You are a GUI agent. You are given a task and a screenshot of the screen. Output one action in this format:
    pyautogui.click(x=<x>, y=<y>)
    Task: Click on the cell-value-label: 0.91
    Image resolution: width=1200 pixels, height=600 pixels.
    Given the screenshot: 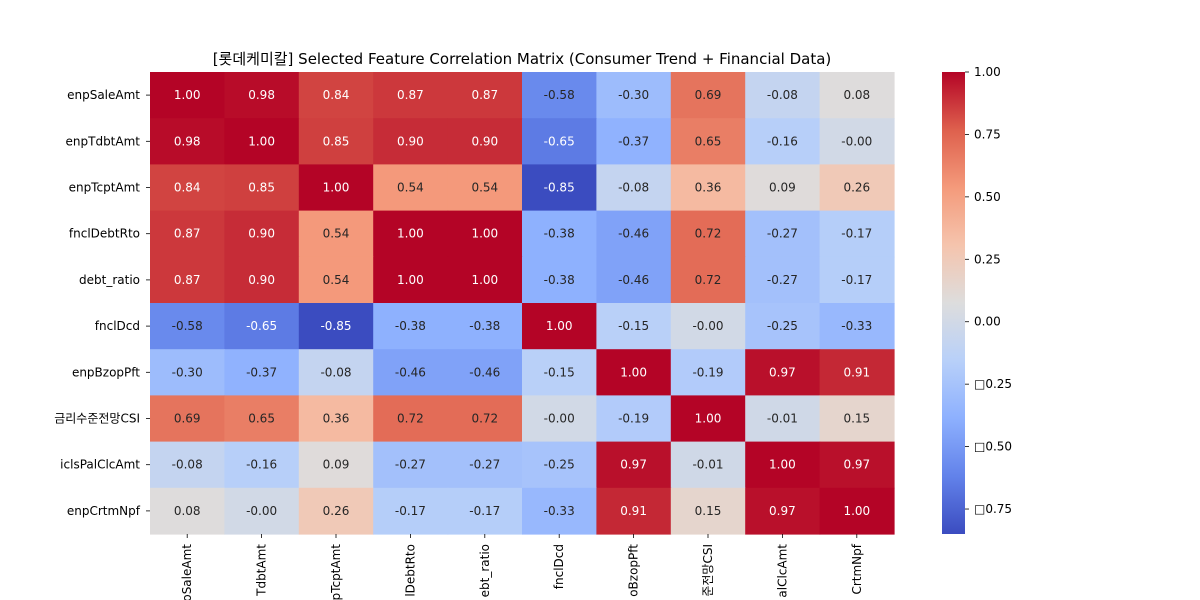 What is the action you would take?
    pyautogui.click(x=856, y=372)
    